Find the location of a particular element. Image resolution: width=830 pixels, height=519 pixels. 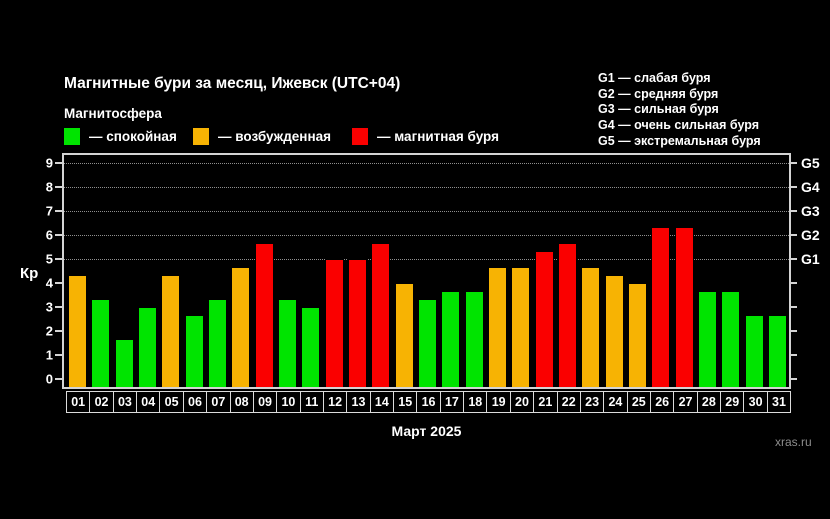

y-tick-label-4: 4 is located at coordinates (49, 283).